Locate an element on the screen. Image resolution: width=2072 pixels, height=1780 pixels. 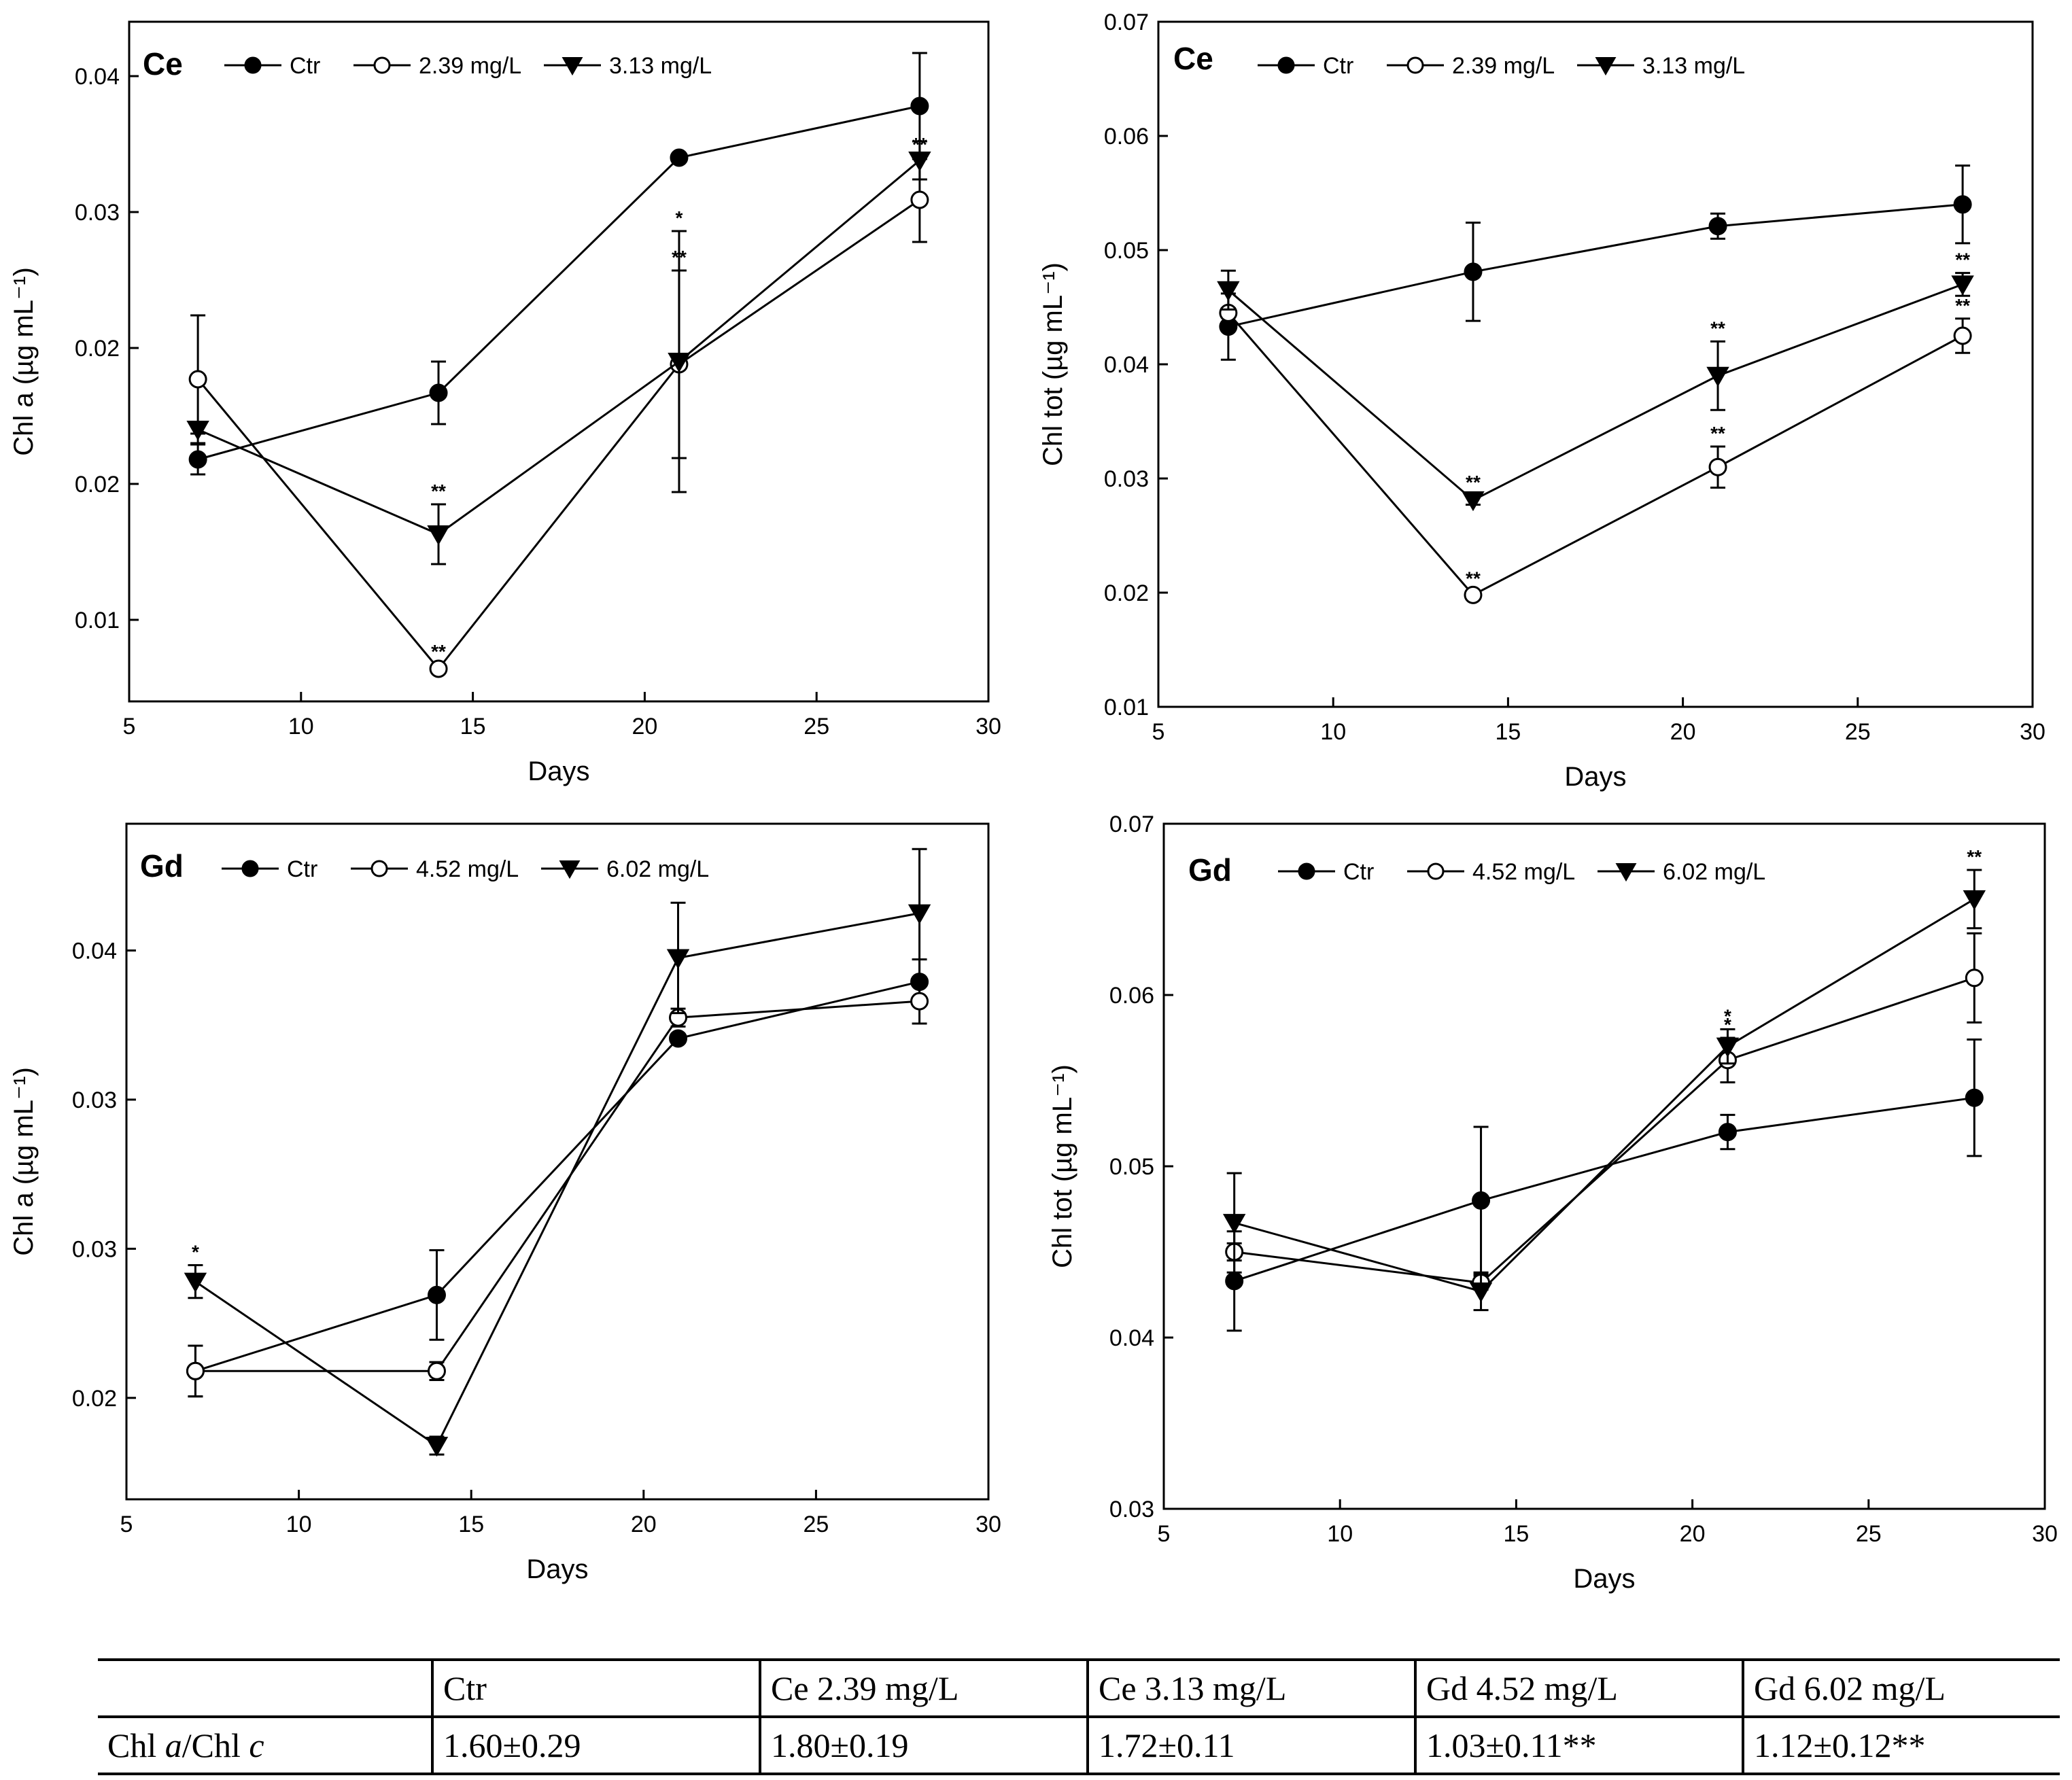
series-2: *** is located at coordinates (1604, 1079).